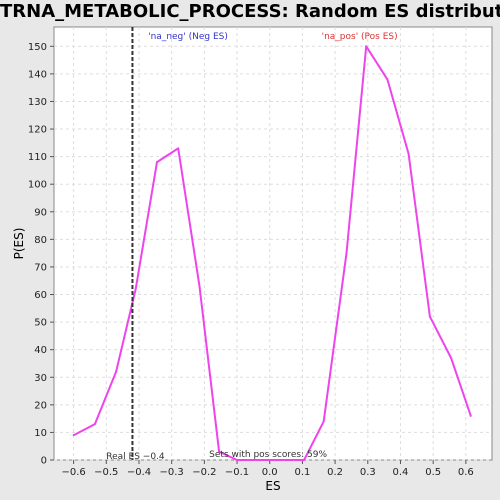 This screenshot has width=500, height=500. What do you see at coordinates (40, 378) in the screenshot?
I see `y-tick-label: 30` at bounding box center [40, 378].